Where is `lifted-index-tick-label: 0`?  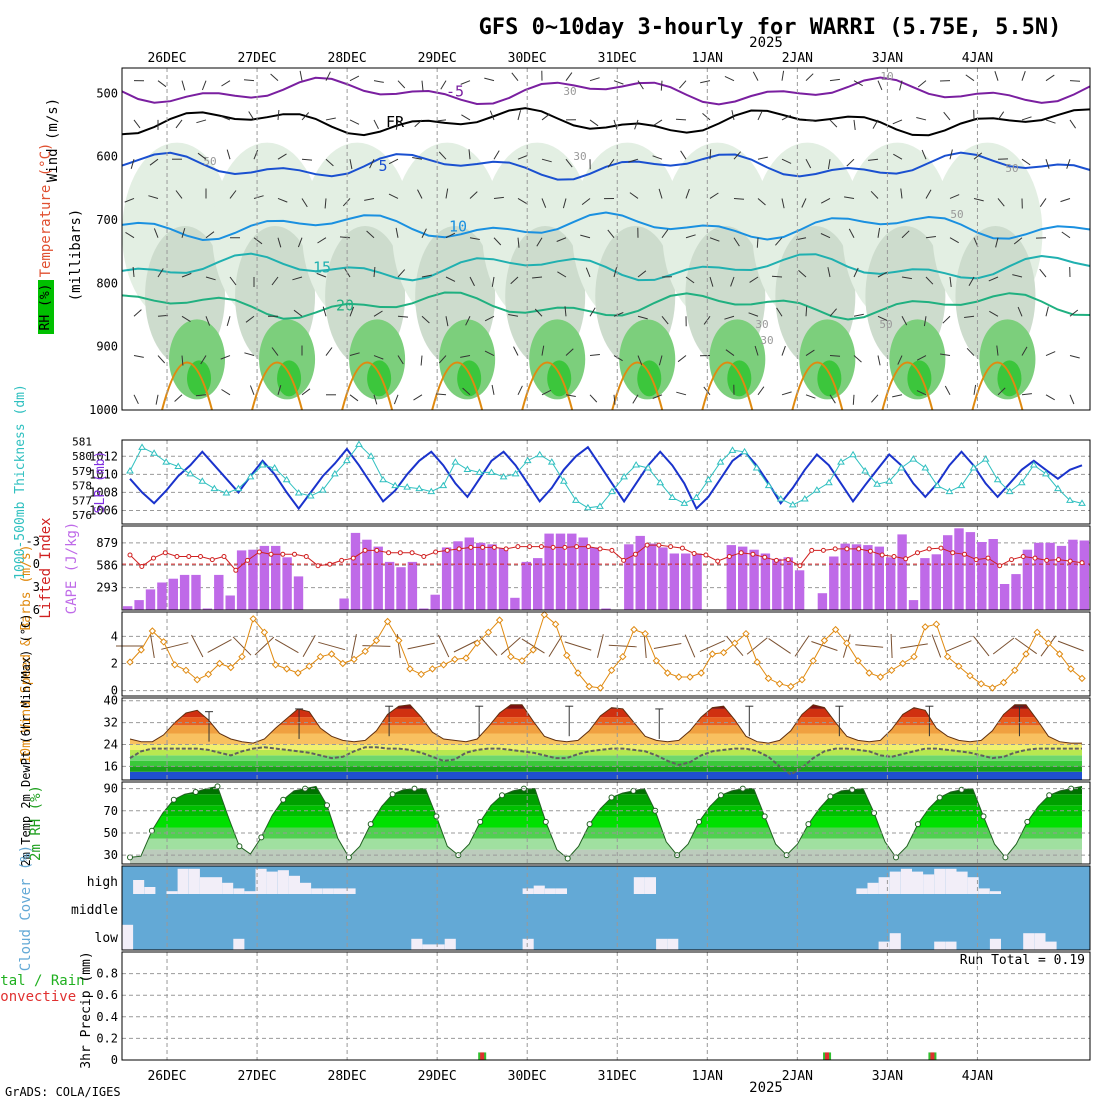
lifted-index-tick-label: 0 is located at coordinates (36, 564).